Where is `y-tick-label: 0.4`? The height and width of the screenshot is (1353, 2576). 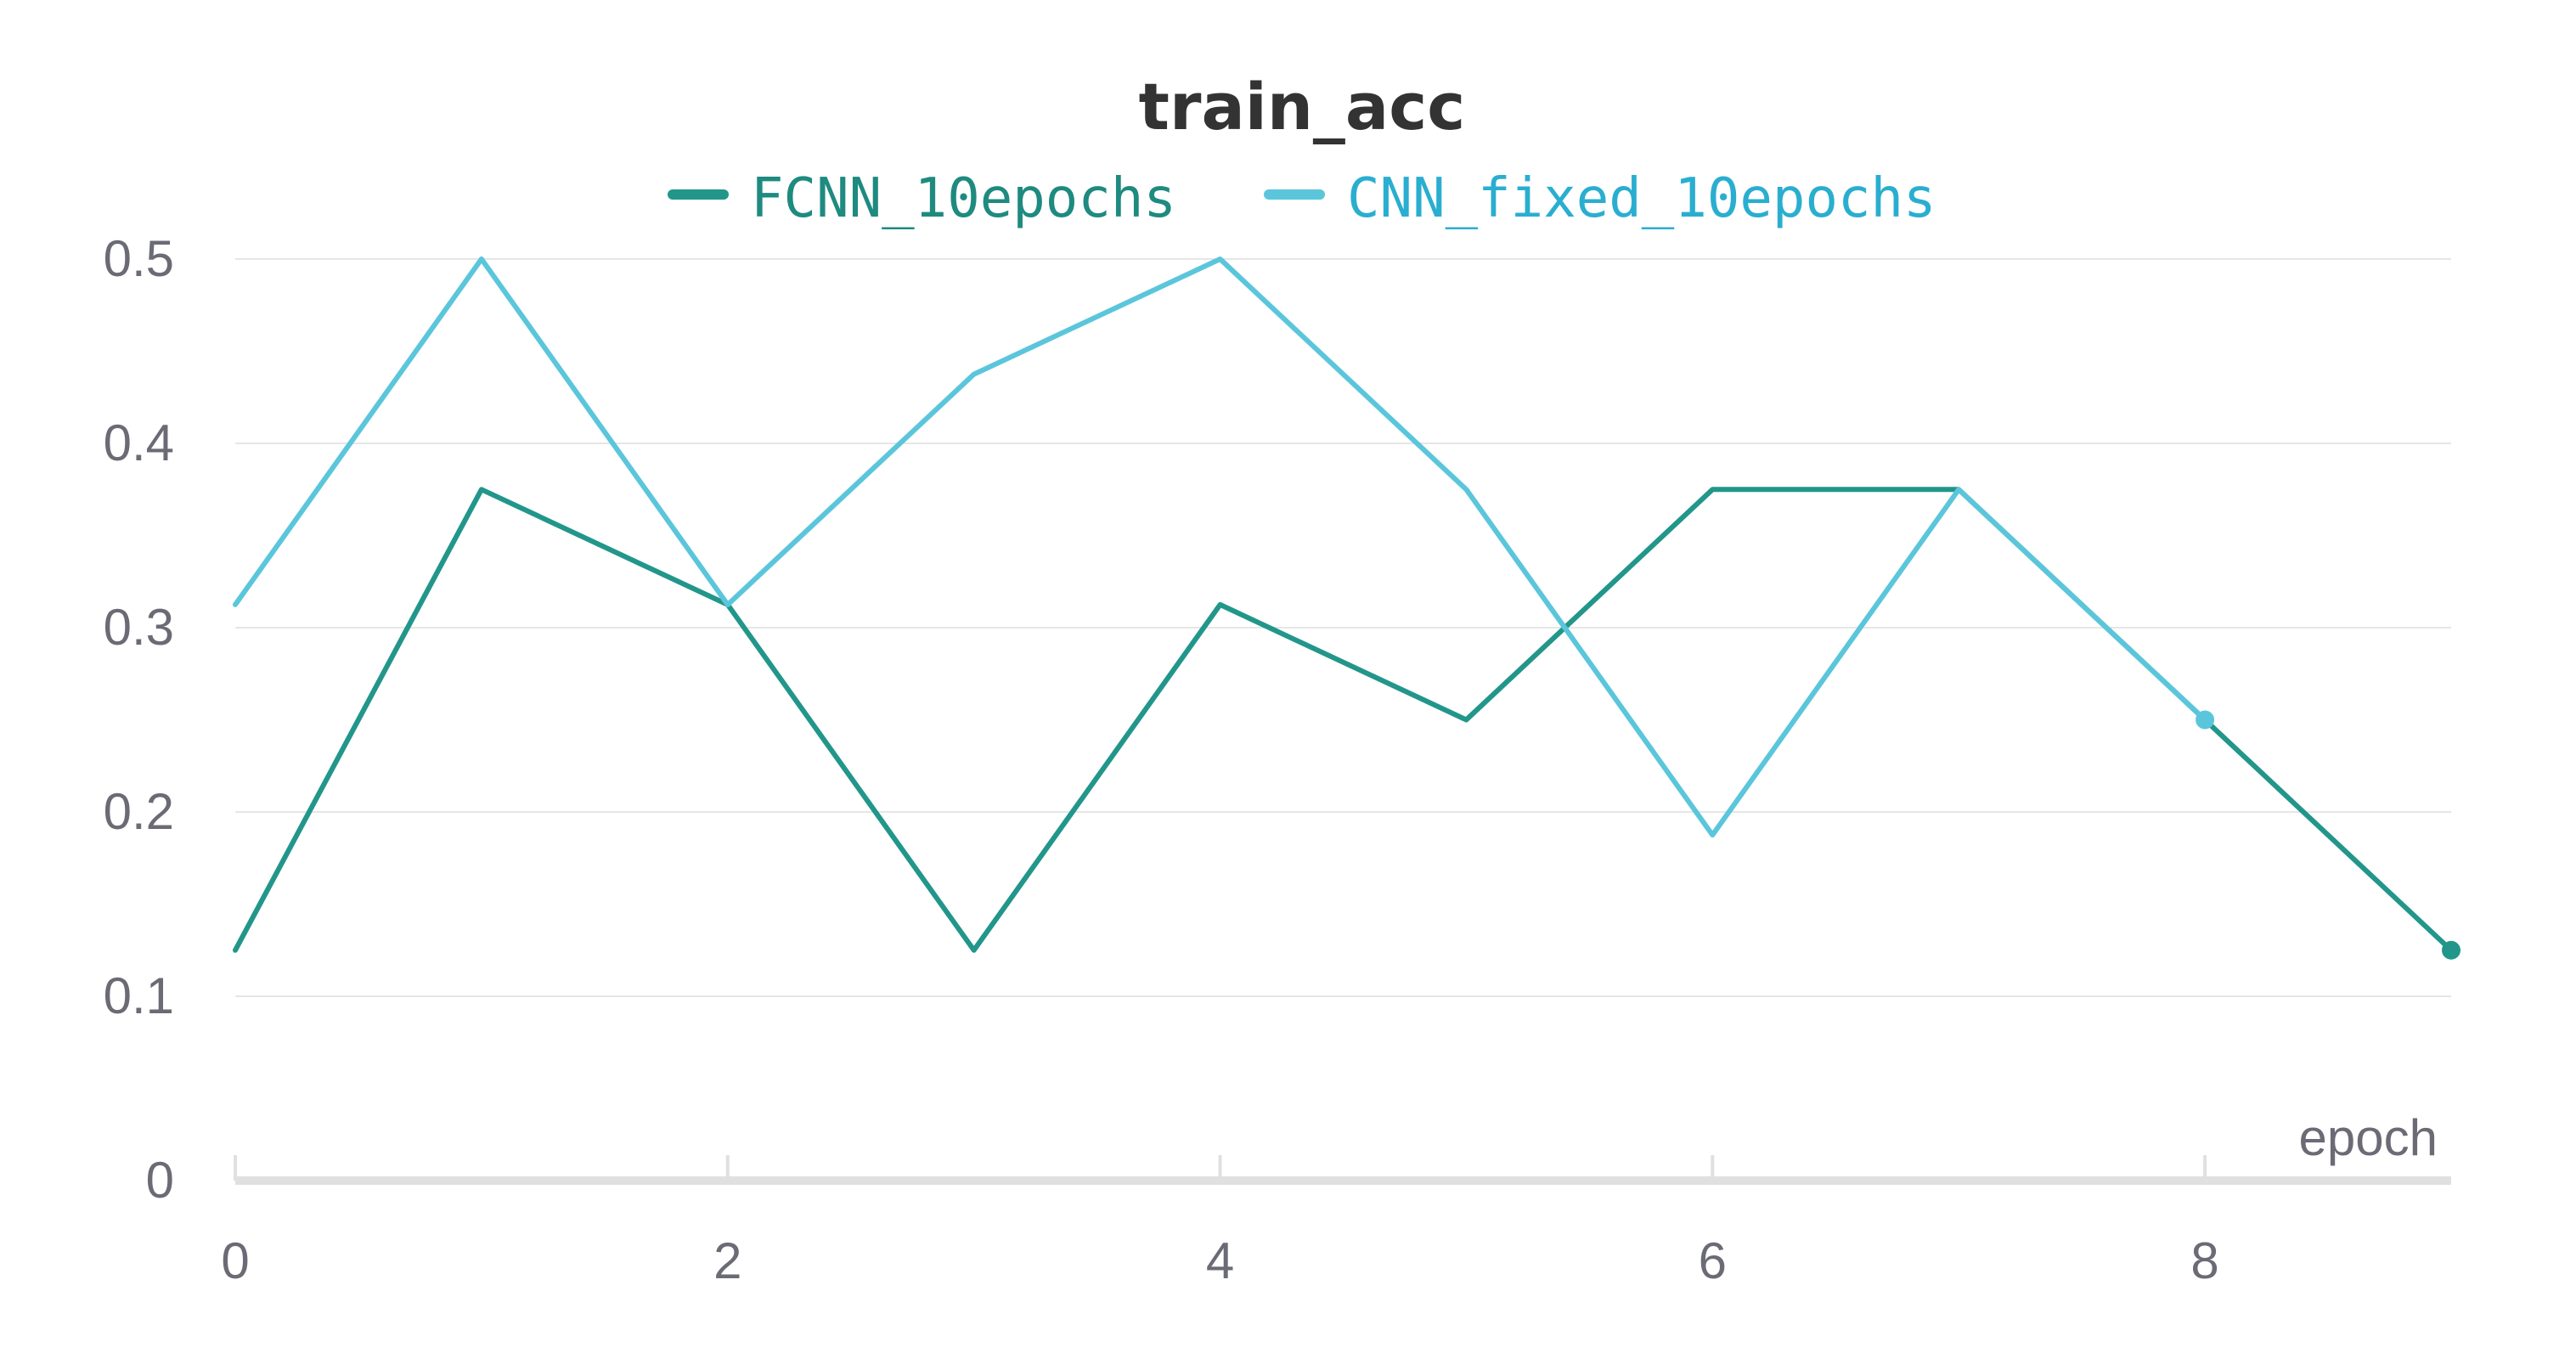
y-tick-label: 0.4 is located at coordinates (139, 442).